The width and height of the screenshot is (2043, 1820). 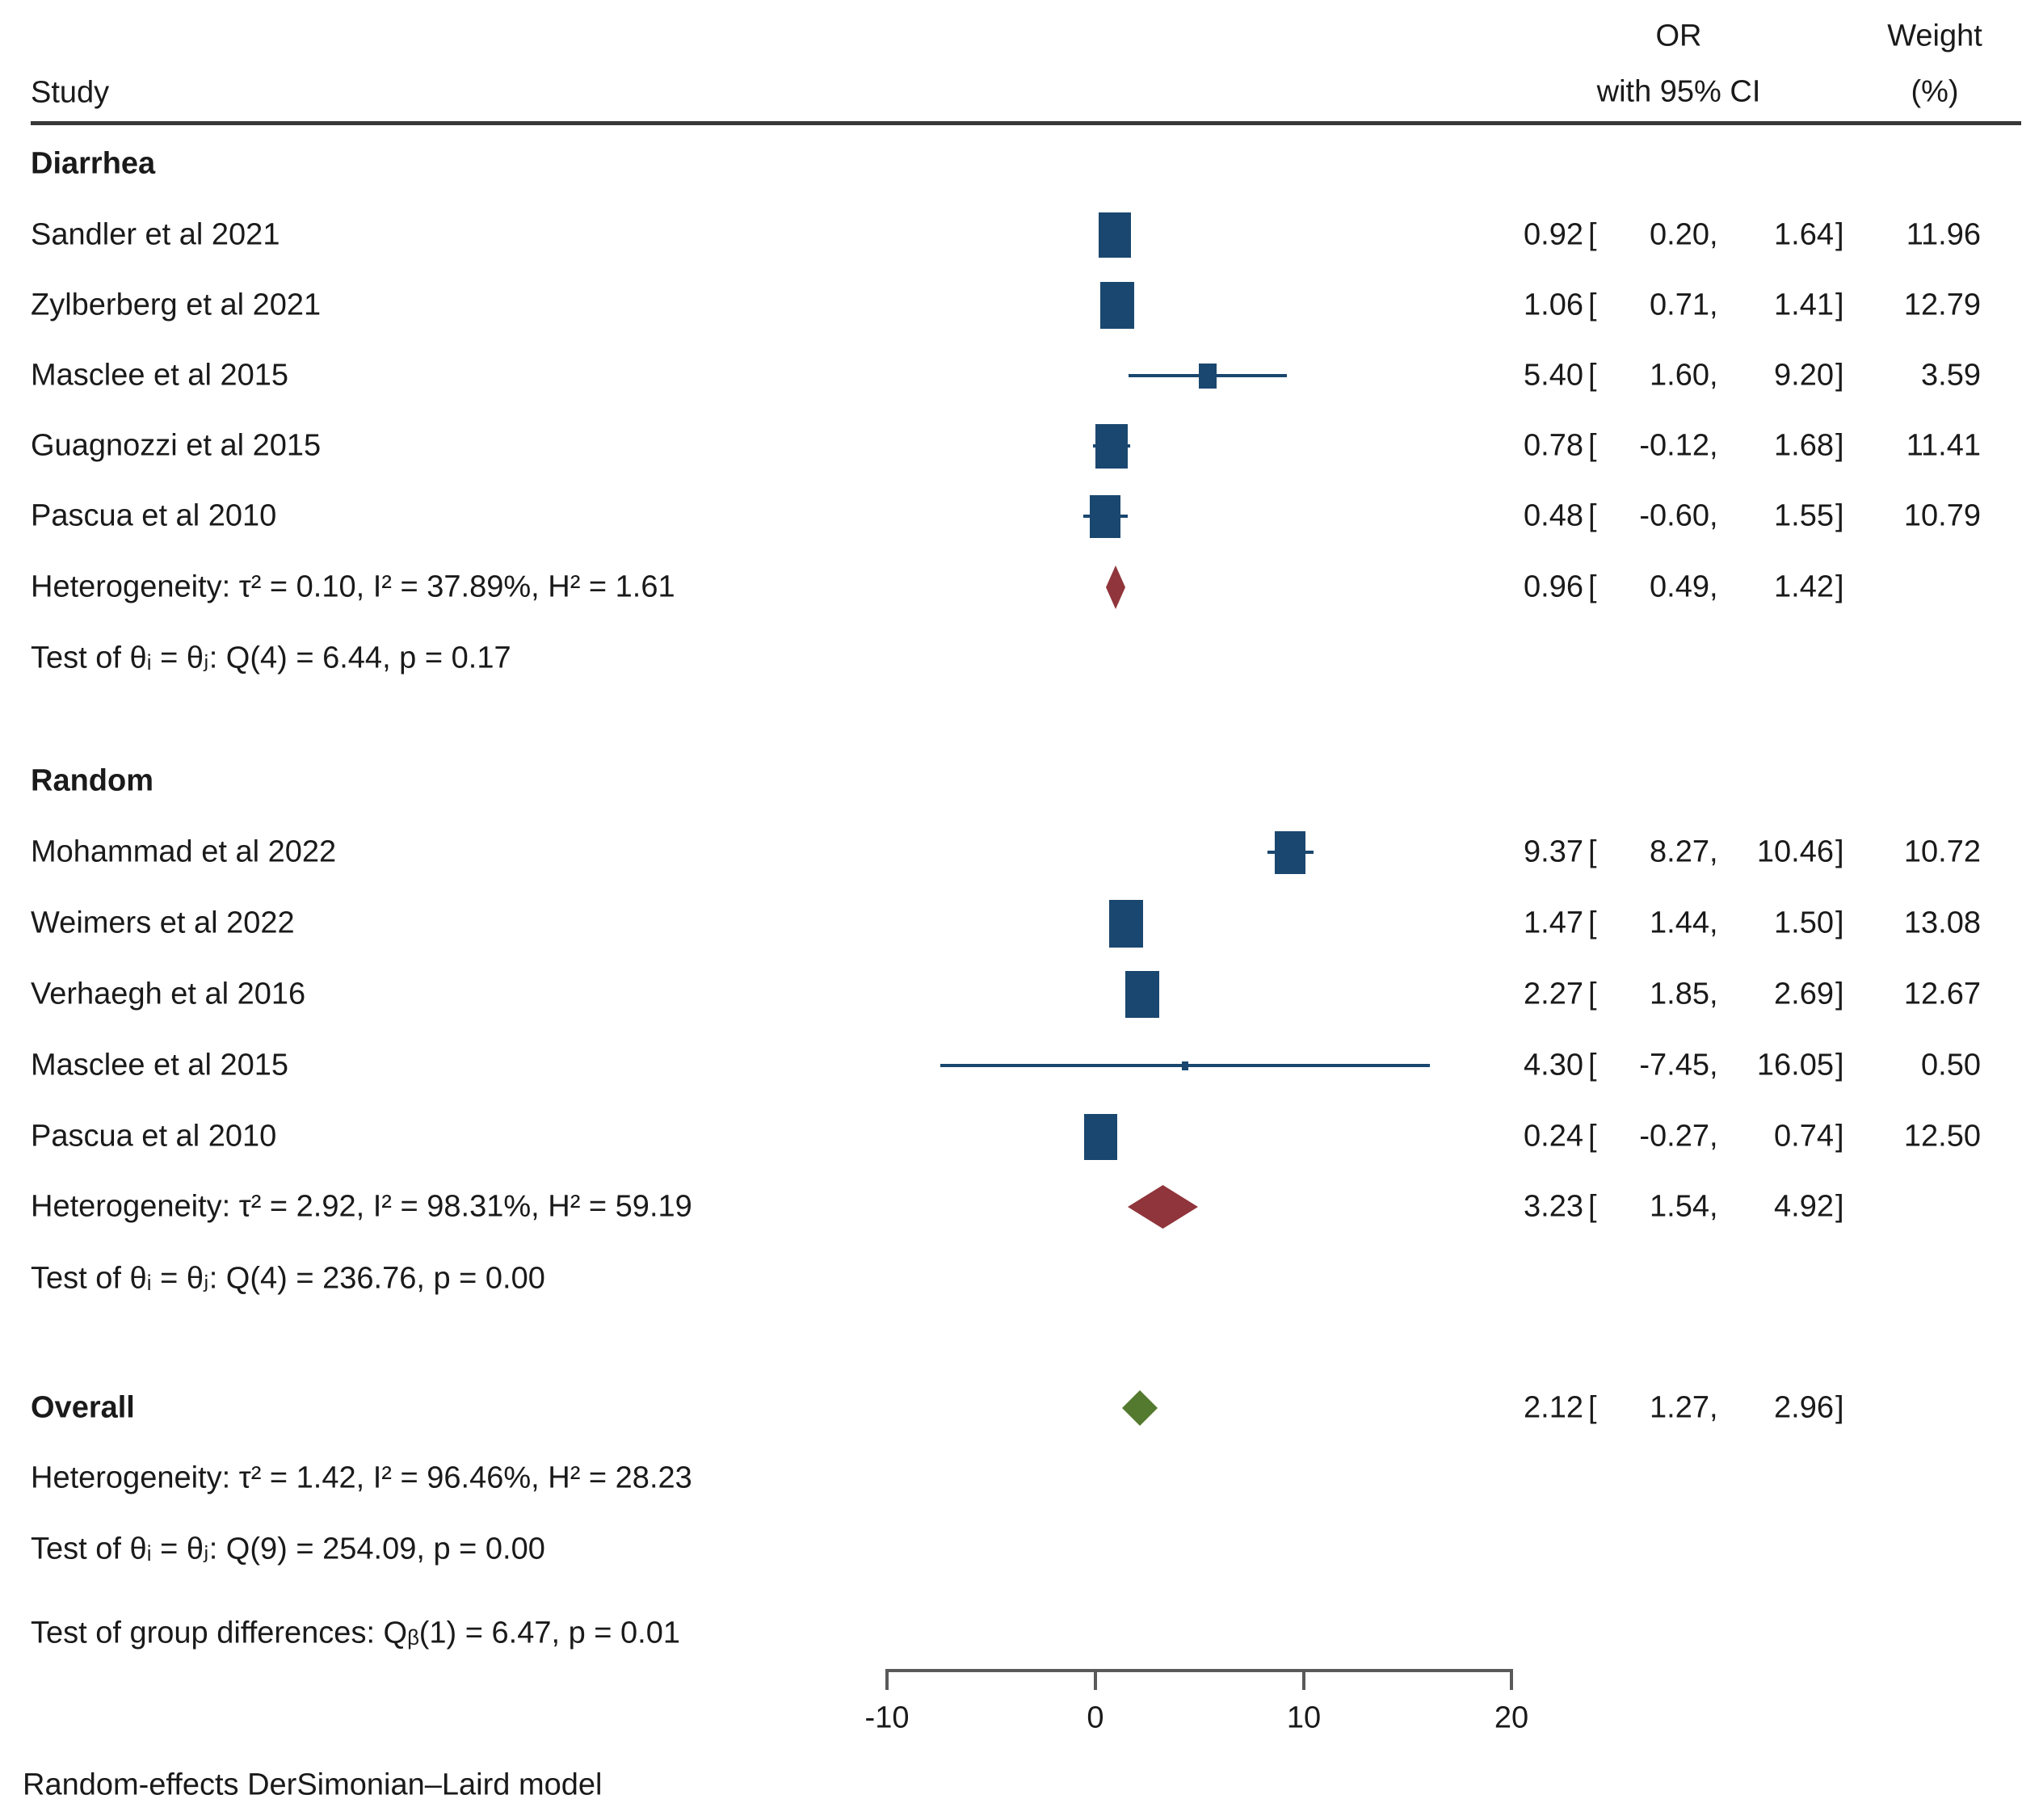 I want to click on ci-upper: 1.50, so click(x=1804, y=923).